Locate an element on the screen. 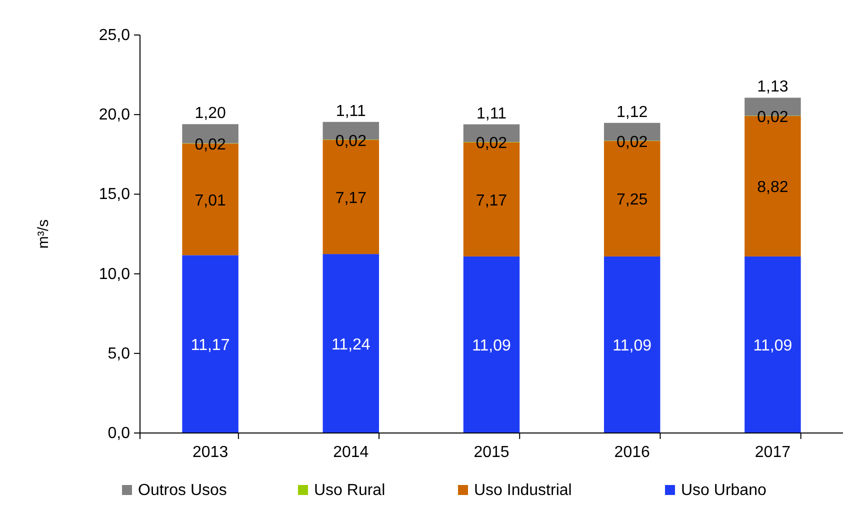  legend-label: Uso Industrial is located at coordinates (523, 490).